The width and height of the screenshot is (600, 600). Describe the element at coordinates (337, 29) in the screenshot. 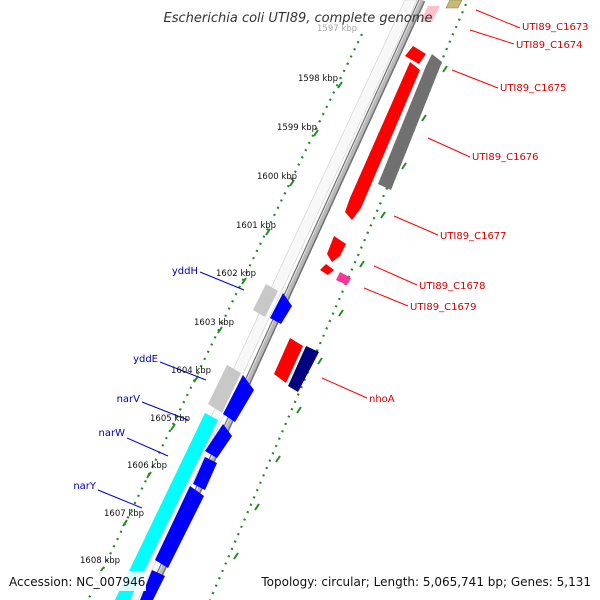

I see `tick-label: 1597 kbp` at that location.